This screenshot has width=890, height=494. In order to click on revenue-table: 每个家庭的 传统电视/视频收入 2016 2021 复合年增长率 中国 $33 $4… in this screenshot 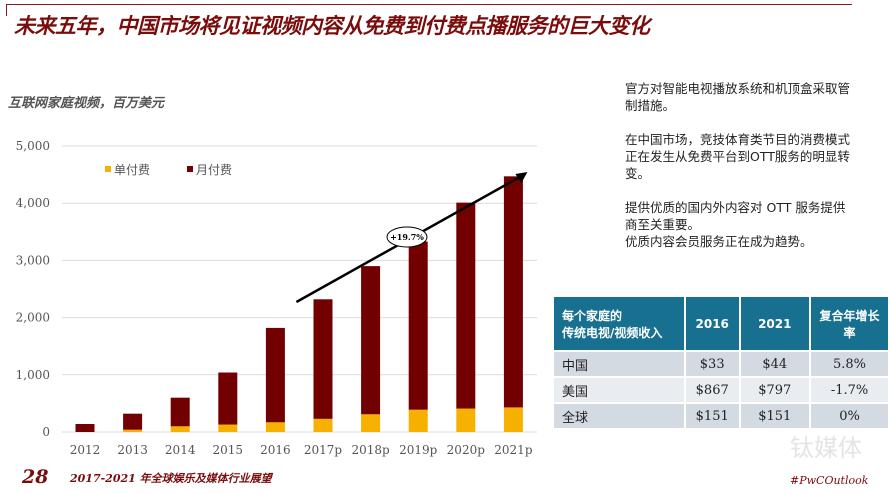, I will do `click(721, 362)`.